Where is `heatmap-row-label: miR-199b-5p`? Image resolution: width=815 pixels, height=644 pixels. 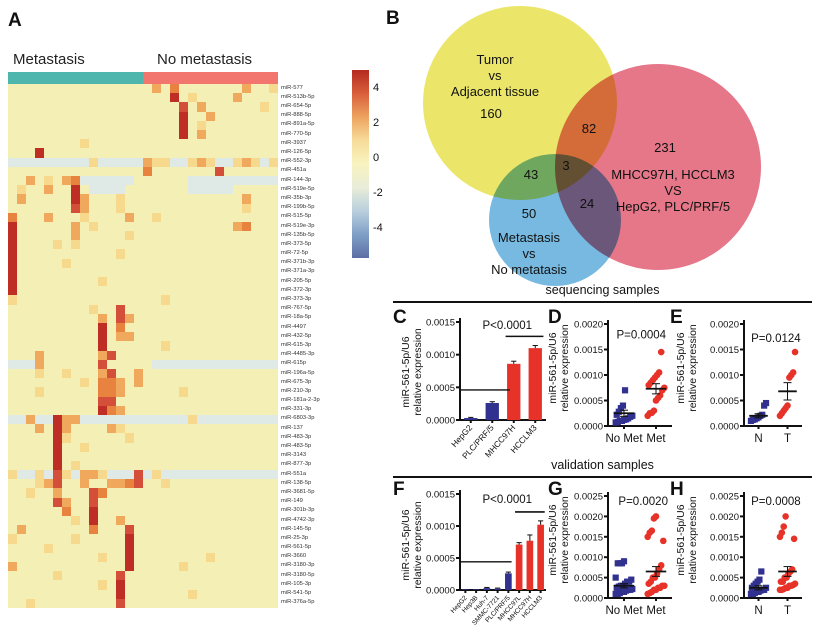 heatmap-row-label: miR-199b-5p is located at coordinates (298, 207).